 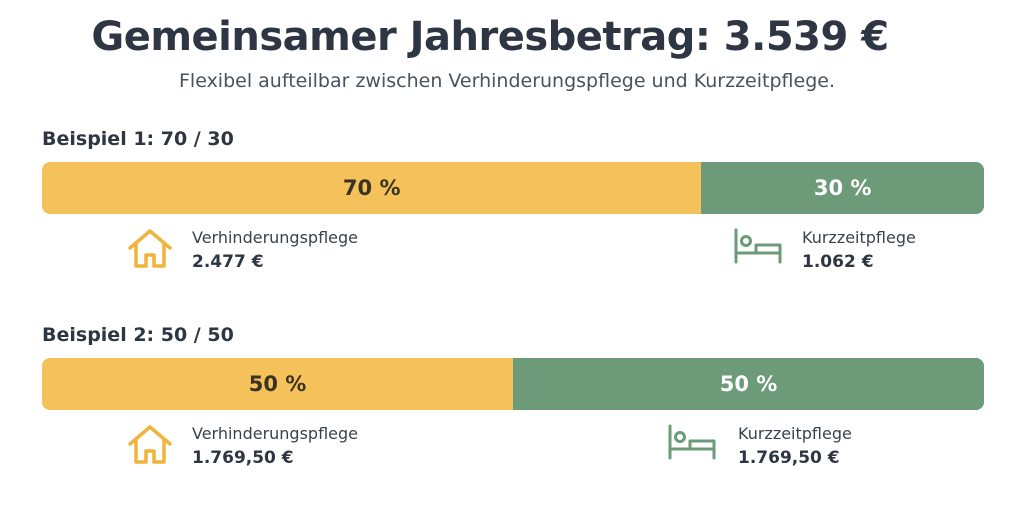 I want to click on example-1-bar: 70 % 30 %, so click(x=513, y=188).